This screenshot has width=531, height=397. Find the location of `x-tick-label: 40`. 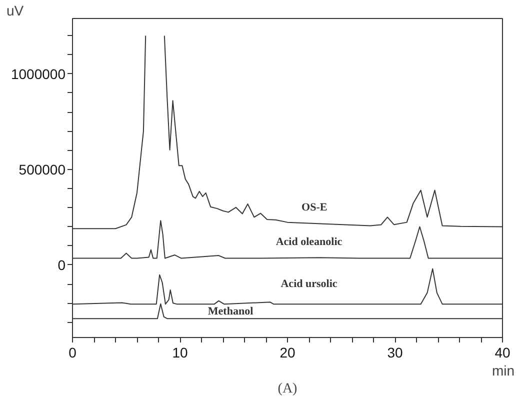

x-tick-label: 40 is located at coordinates (502, 352).